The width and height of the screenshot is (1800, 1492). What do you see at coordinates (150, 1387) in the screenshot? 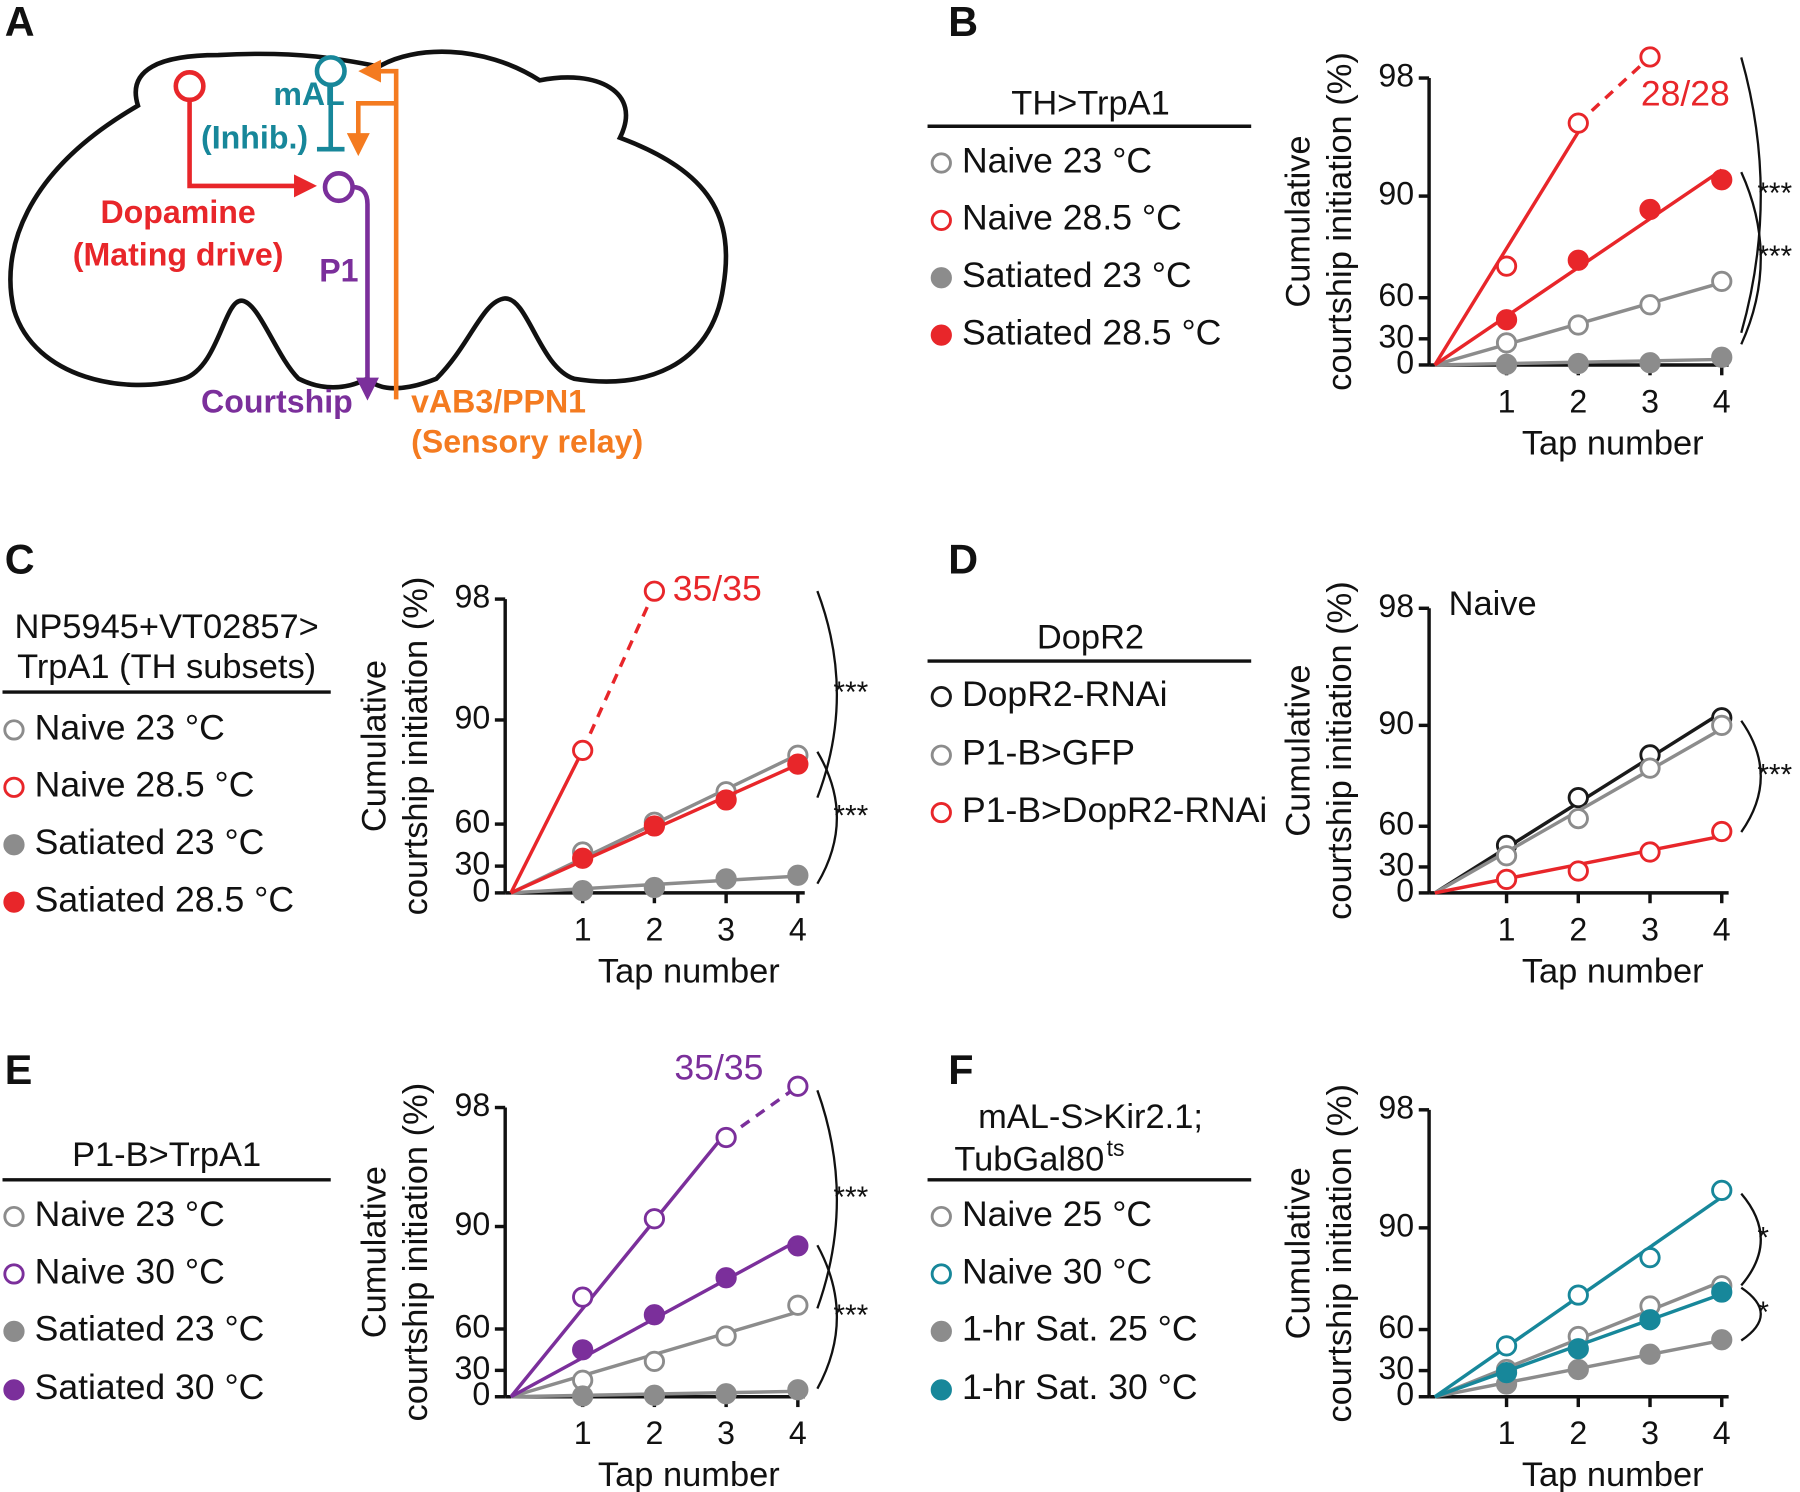
I see `legend-label: Satiated 30 °C` at bounding box center [150, 1387].